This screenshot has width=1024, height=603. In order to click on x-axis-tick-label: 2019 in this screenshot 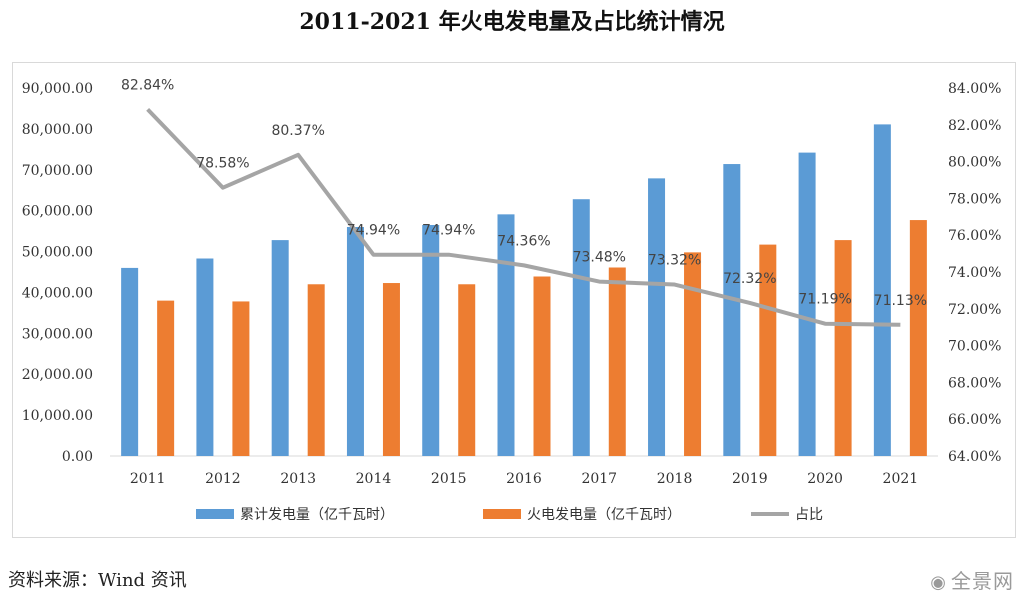, I will do `click(750, 479)`.